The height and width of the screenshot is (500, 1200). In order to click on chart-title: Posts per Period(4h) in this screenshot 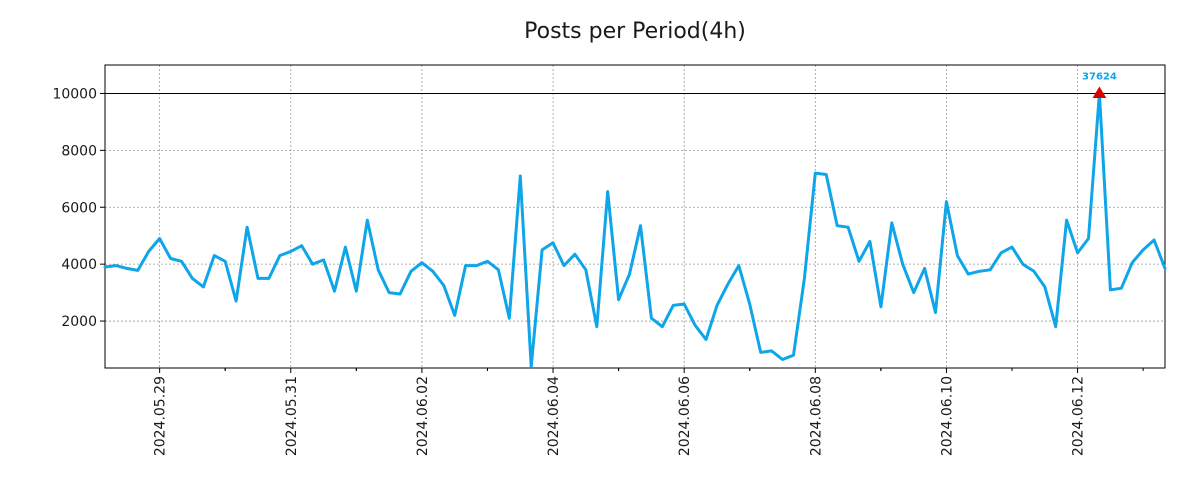, I will do `click(635, 31)`.